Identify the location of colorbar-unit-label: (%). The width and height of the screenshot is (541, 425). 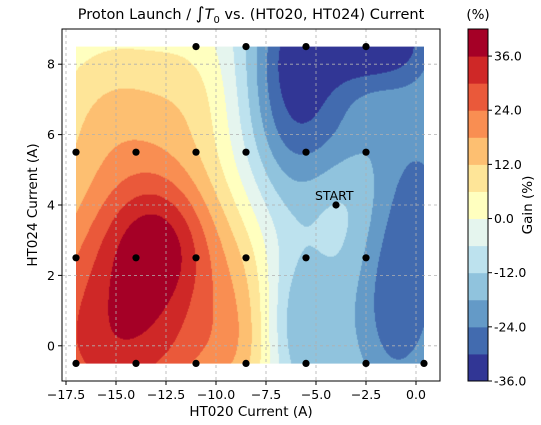
(477, 15).